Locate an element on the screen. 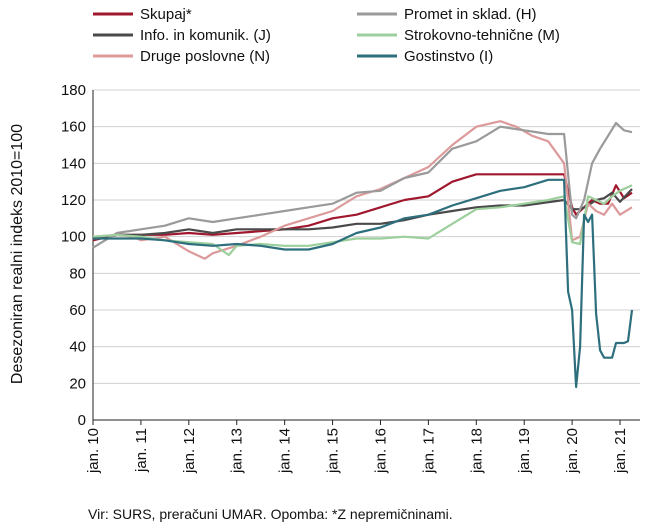 This screenshot has height=531, width=650. x-tick-label: jan. 18 is located at coordinates (476, 451).